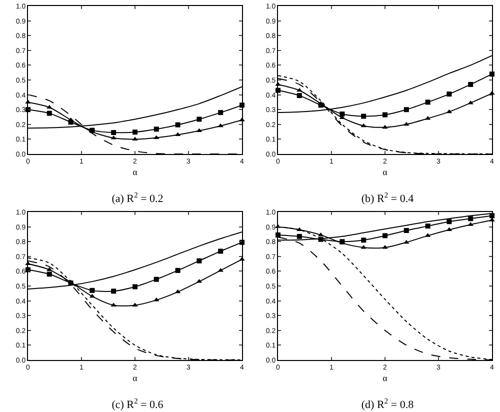 This screenshot has height=412, width=500. What do you see at coordinates (387, 403) in the screenshot?
I see `text: (d) R$^{2}$ = 0.8` at bounding box center [387, 403].